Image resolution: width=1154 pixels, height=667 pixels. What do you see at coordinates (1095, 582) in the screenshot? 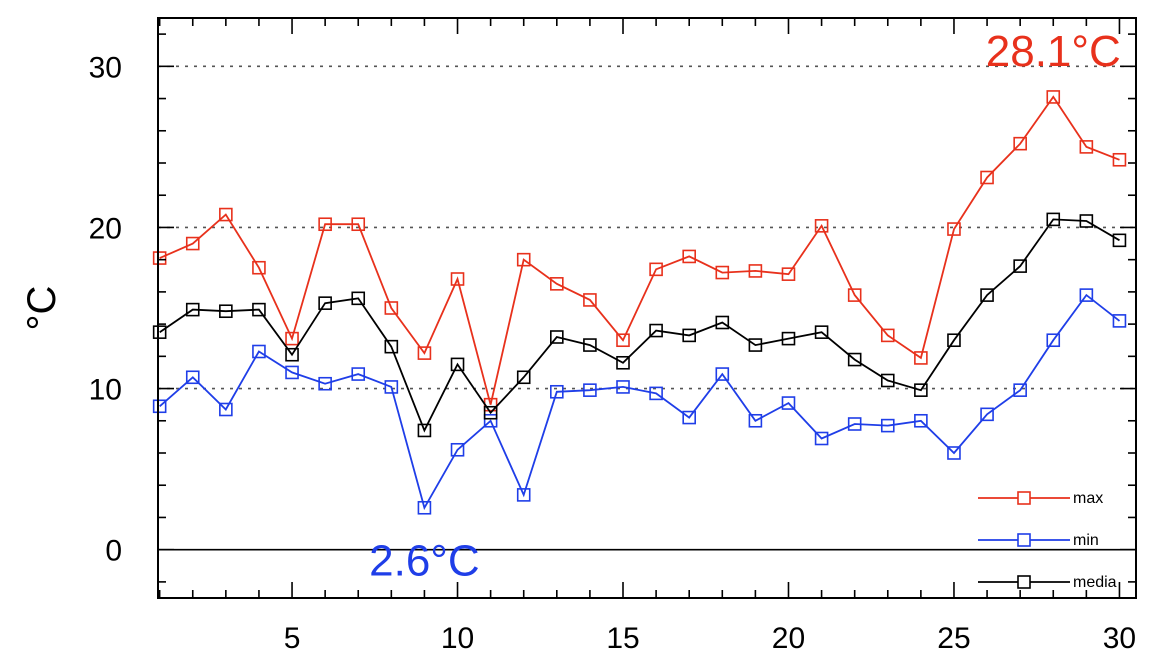
I see `legend-label-media: media` at bounding box center [1095, 582].